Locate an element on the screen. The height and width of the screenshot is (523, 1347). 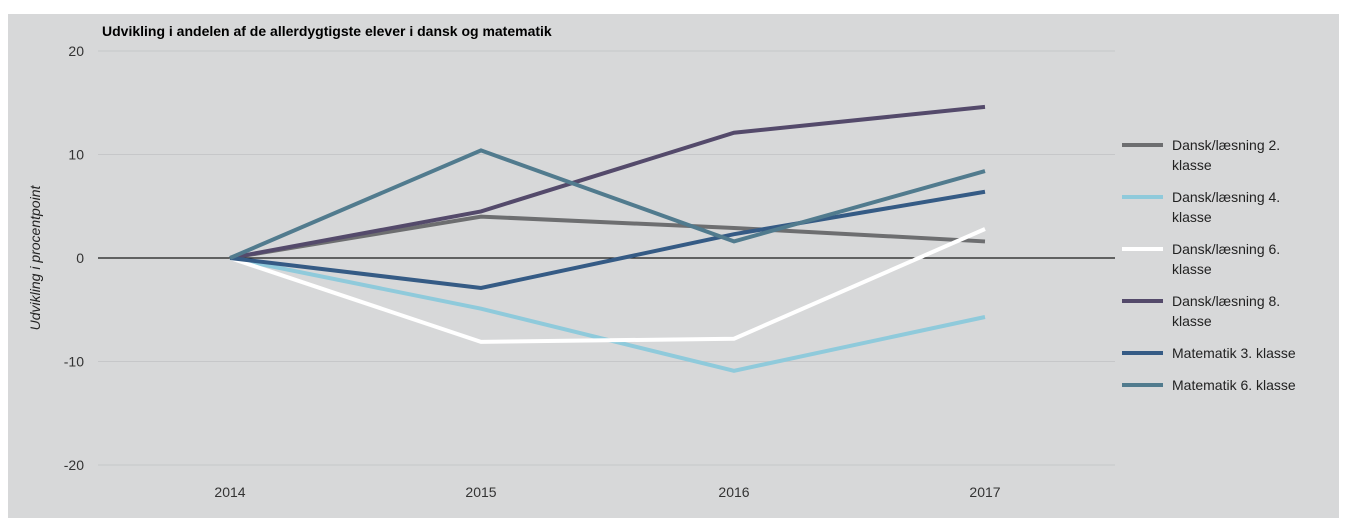
legend-item: Dansk/læsning 4. klasse is located at coordinates (1201, 207).